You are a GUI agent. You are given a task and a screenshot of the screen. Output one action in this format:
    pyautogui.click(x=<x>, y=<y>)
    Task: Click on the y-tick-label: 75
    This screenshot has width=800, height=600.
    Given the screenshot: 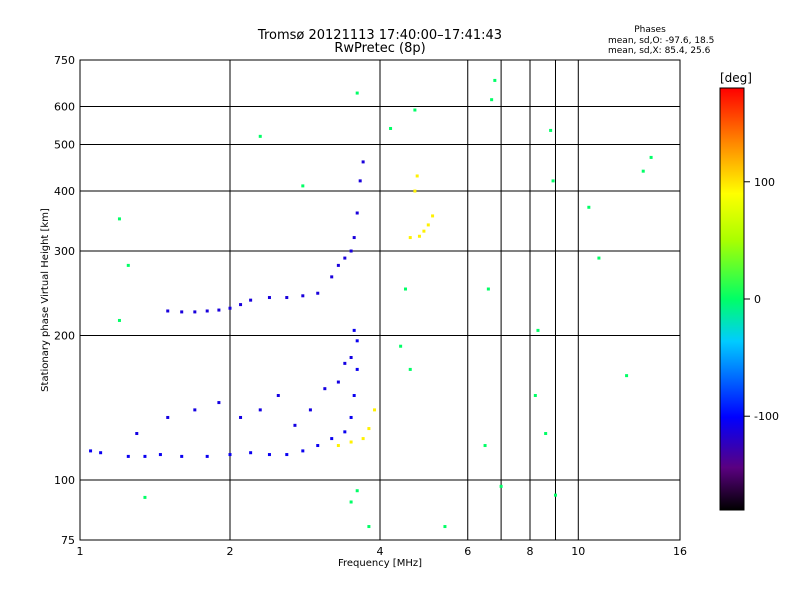 What is the action you would take?
    pyautogui.click(x=68, y=540)
    